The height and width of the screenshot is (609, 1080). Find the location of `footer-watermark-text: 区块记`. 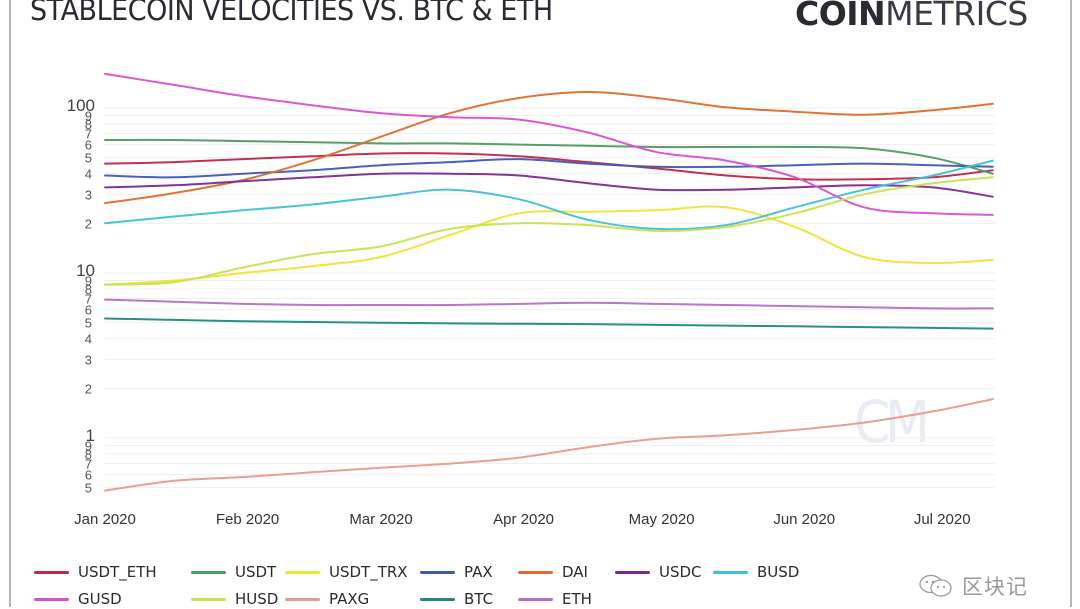

footer-watermark-text: 区块记 is located at coordinates (995, 587).